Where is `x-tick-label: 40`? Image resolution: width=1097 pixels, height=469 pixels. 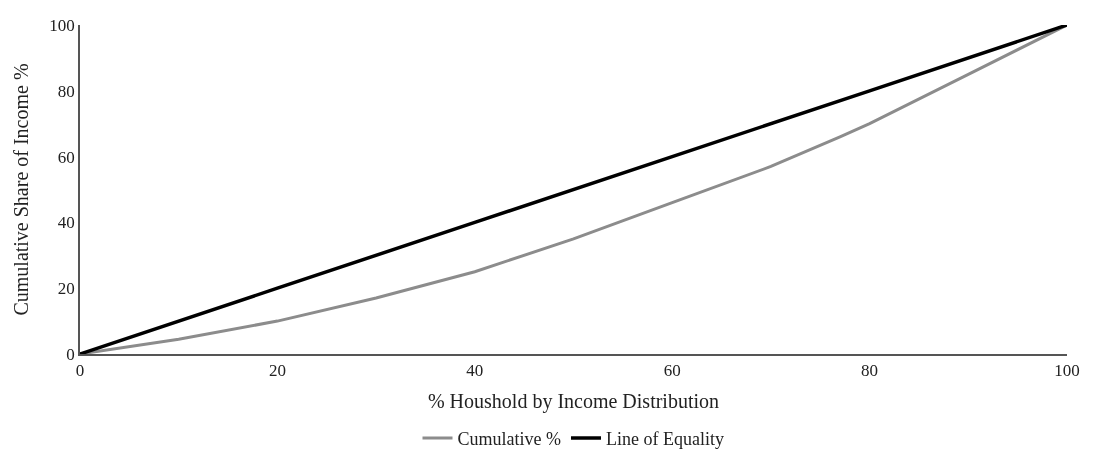
x-tick-label: 40 is located at coordinates (475, 371).